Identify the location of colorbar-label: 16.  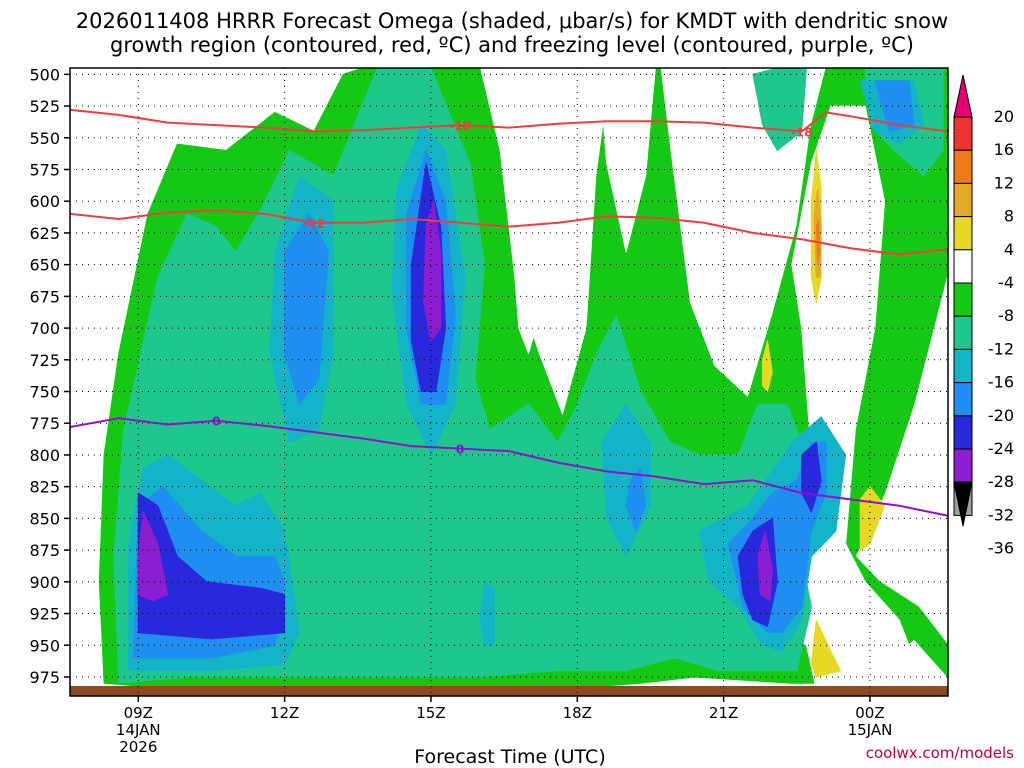
(1004, 149).